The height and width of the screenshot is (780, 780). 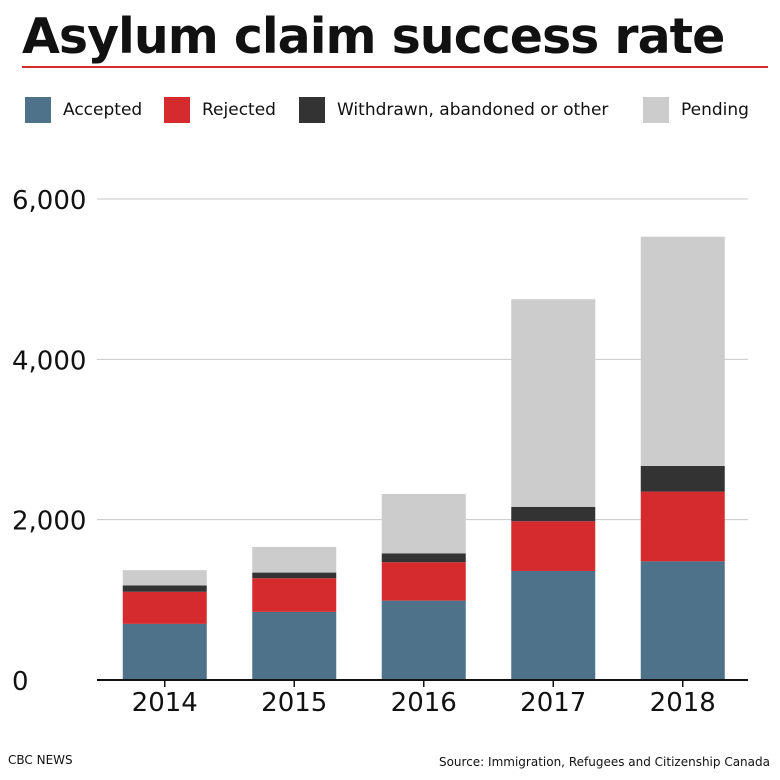 What do you see at coordinates (165, 703) in the screenshot?
I see `x-tick-label-2014: 2014` at bounding box center [165, 703].